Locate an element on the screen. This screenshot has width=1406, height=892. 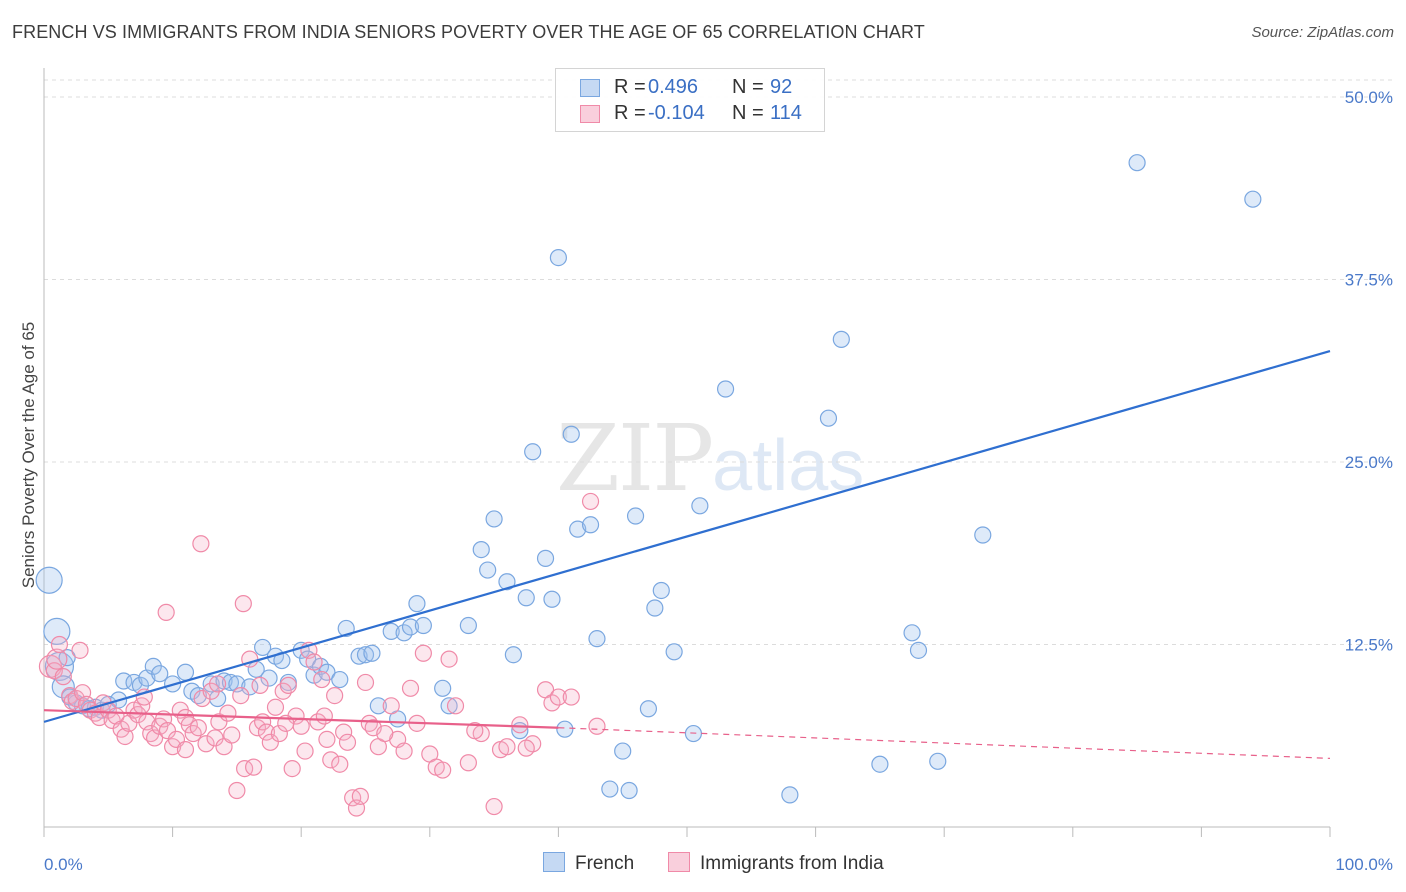
y-tick-label: 37.5% is located at coordinates (1369, 280).